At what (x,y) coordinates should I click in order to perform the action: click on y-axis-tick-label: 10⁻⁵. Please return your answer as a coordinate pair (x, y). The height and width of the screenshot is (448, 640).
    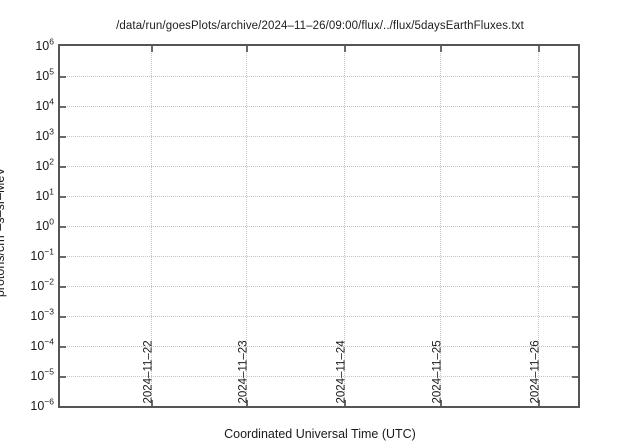
    Looking at the image, I should click on (42, 374).